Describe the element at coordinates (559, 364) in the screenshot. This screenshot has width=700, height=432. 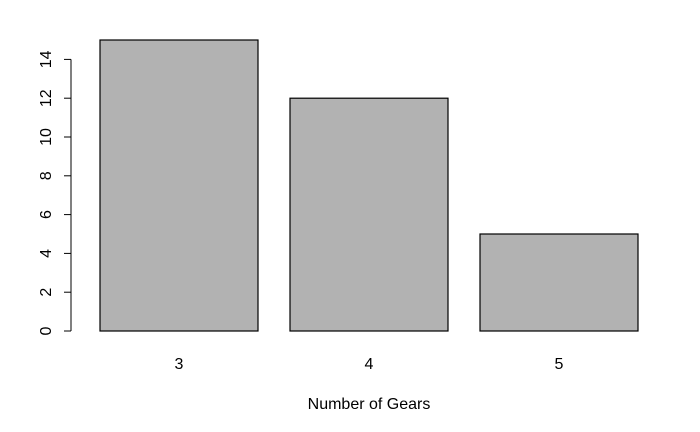
I see `x-tick-label: 5` at that location.